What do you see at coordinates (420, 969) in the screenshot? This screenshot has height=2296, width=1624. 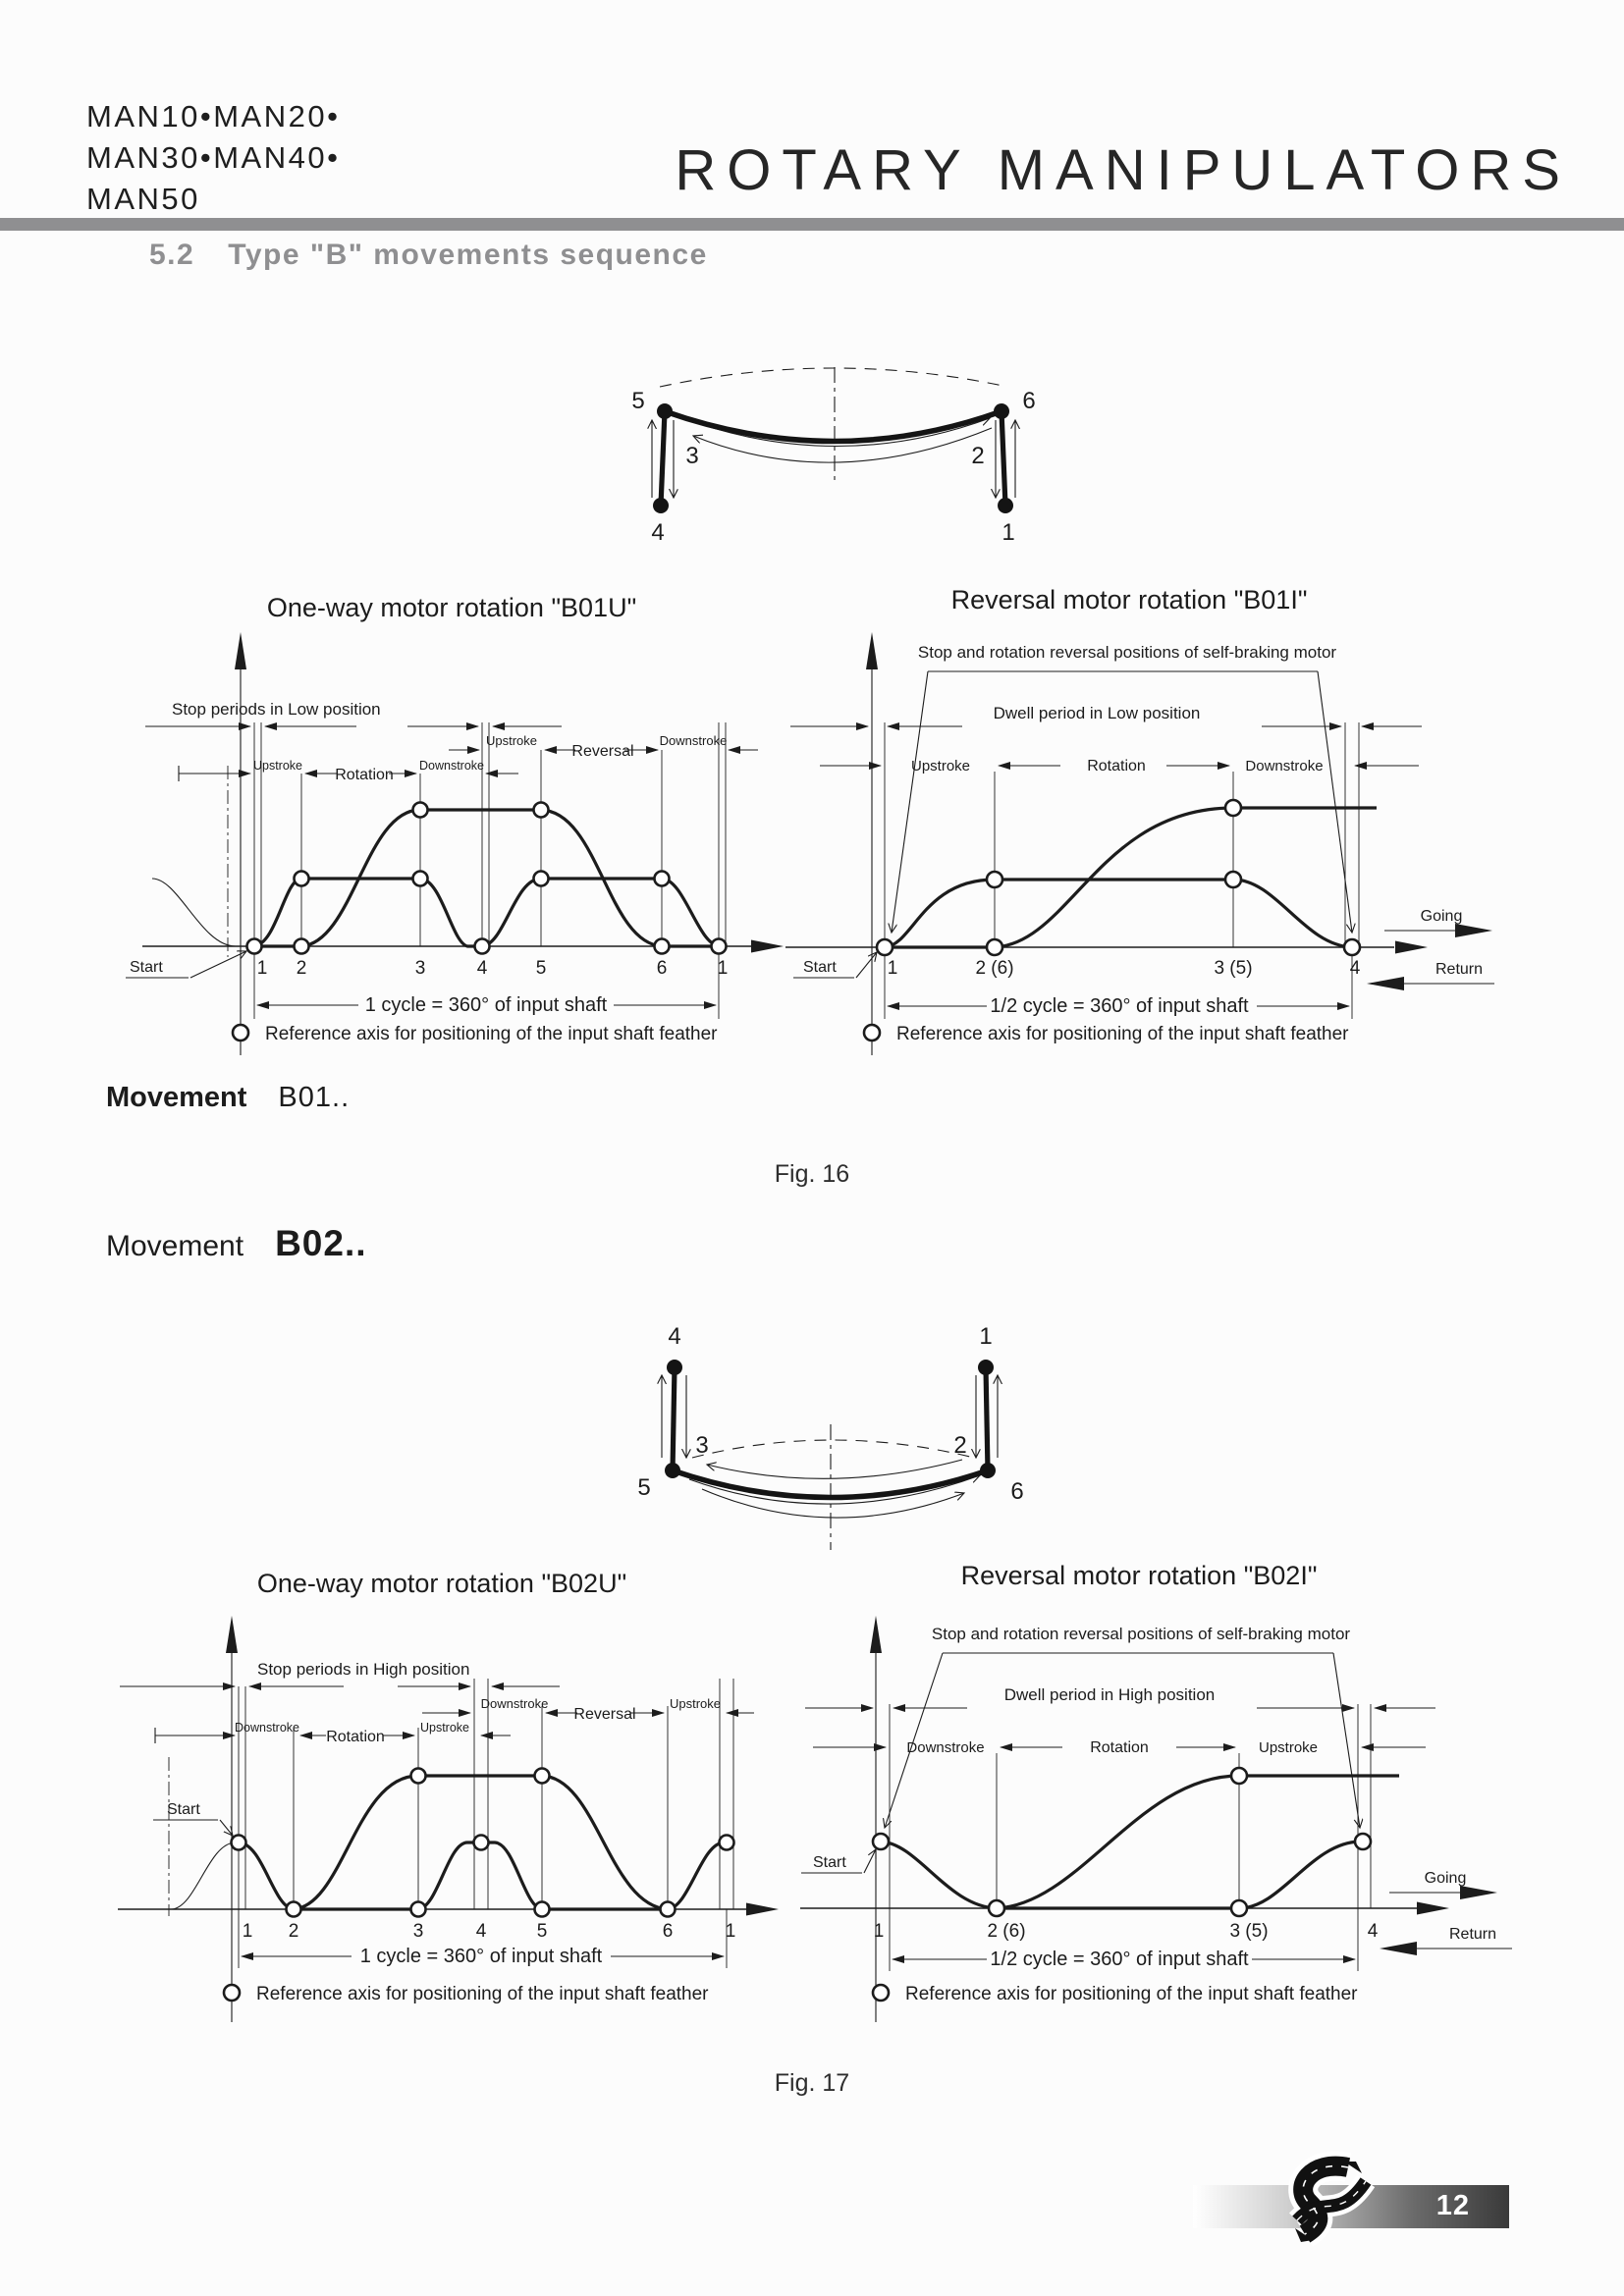 I see `b01u-tick-3: 3` at bounding box center [420, 969].